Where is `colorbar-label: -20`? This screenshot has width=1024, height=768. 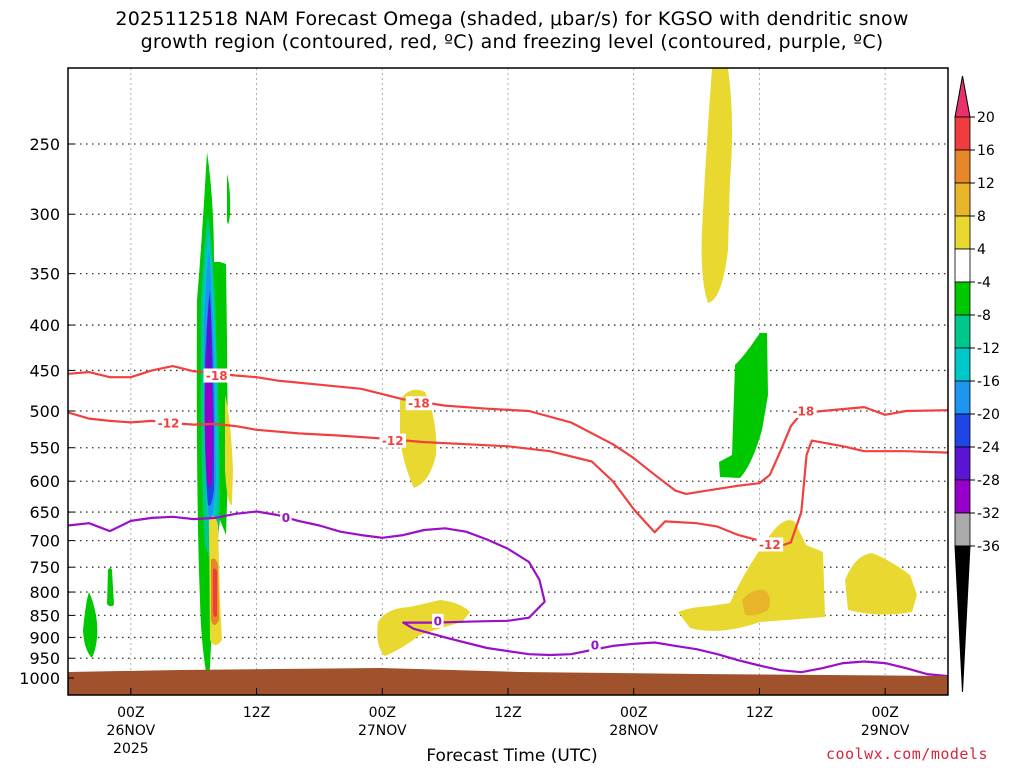
colorbar-label: -20 is located at coordinates (988, 415).